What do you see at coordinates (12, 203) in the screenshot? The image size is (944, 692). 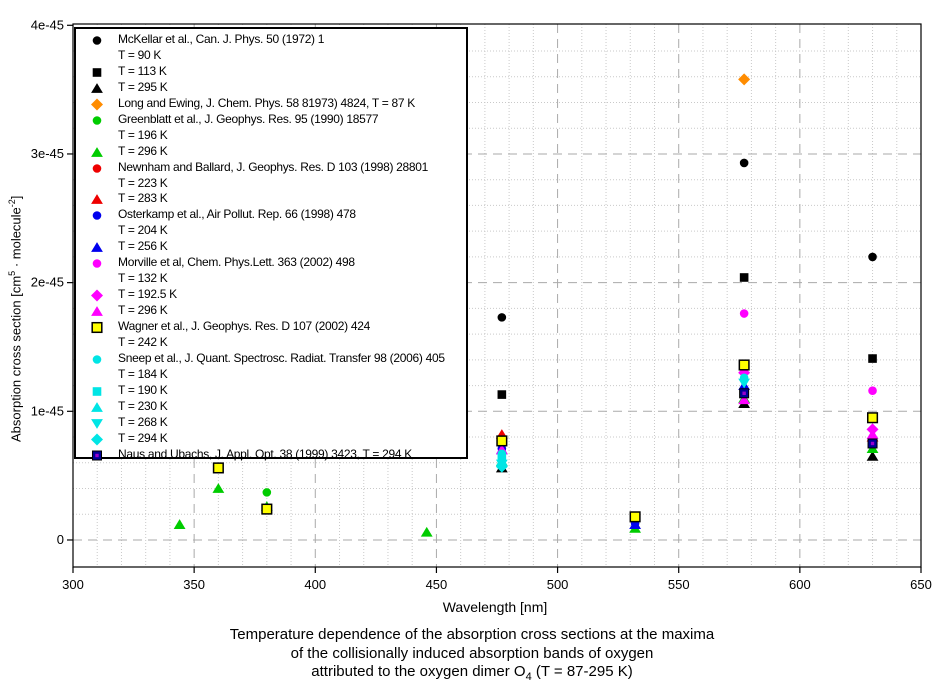 I see `y-axis-label-sup: -2` at bounding box center [12, 203].